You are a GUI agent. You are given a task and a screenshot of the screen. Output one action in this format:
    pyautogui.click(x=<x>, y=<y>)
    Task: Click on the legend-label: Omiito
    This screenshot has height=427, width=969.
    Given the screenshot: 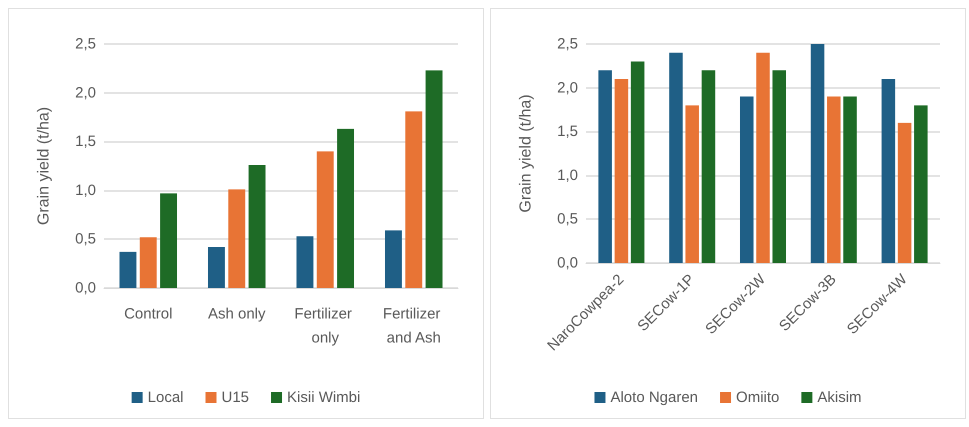 What is the action you would take?
    pyautogui.click(x=758, y=397)
    